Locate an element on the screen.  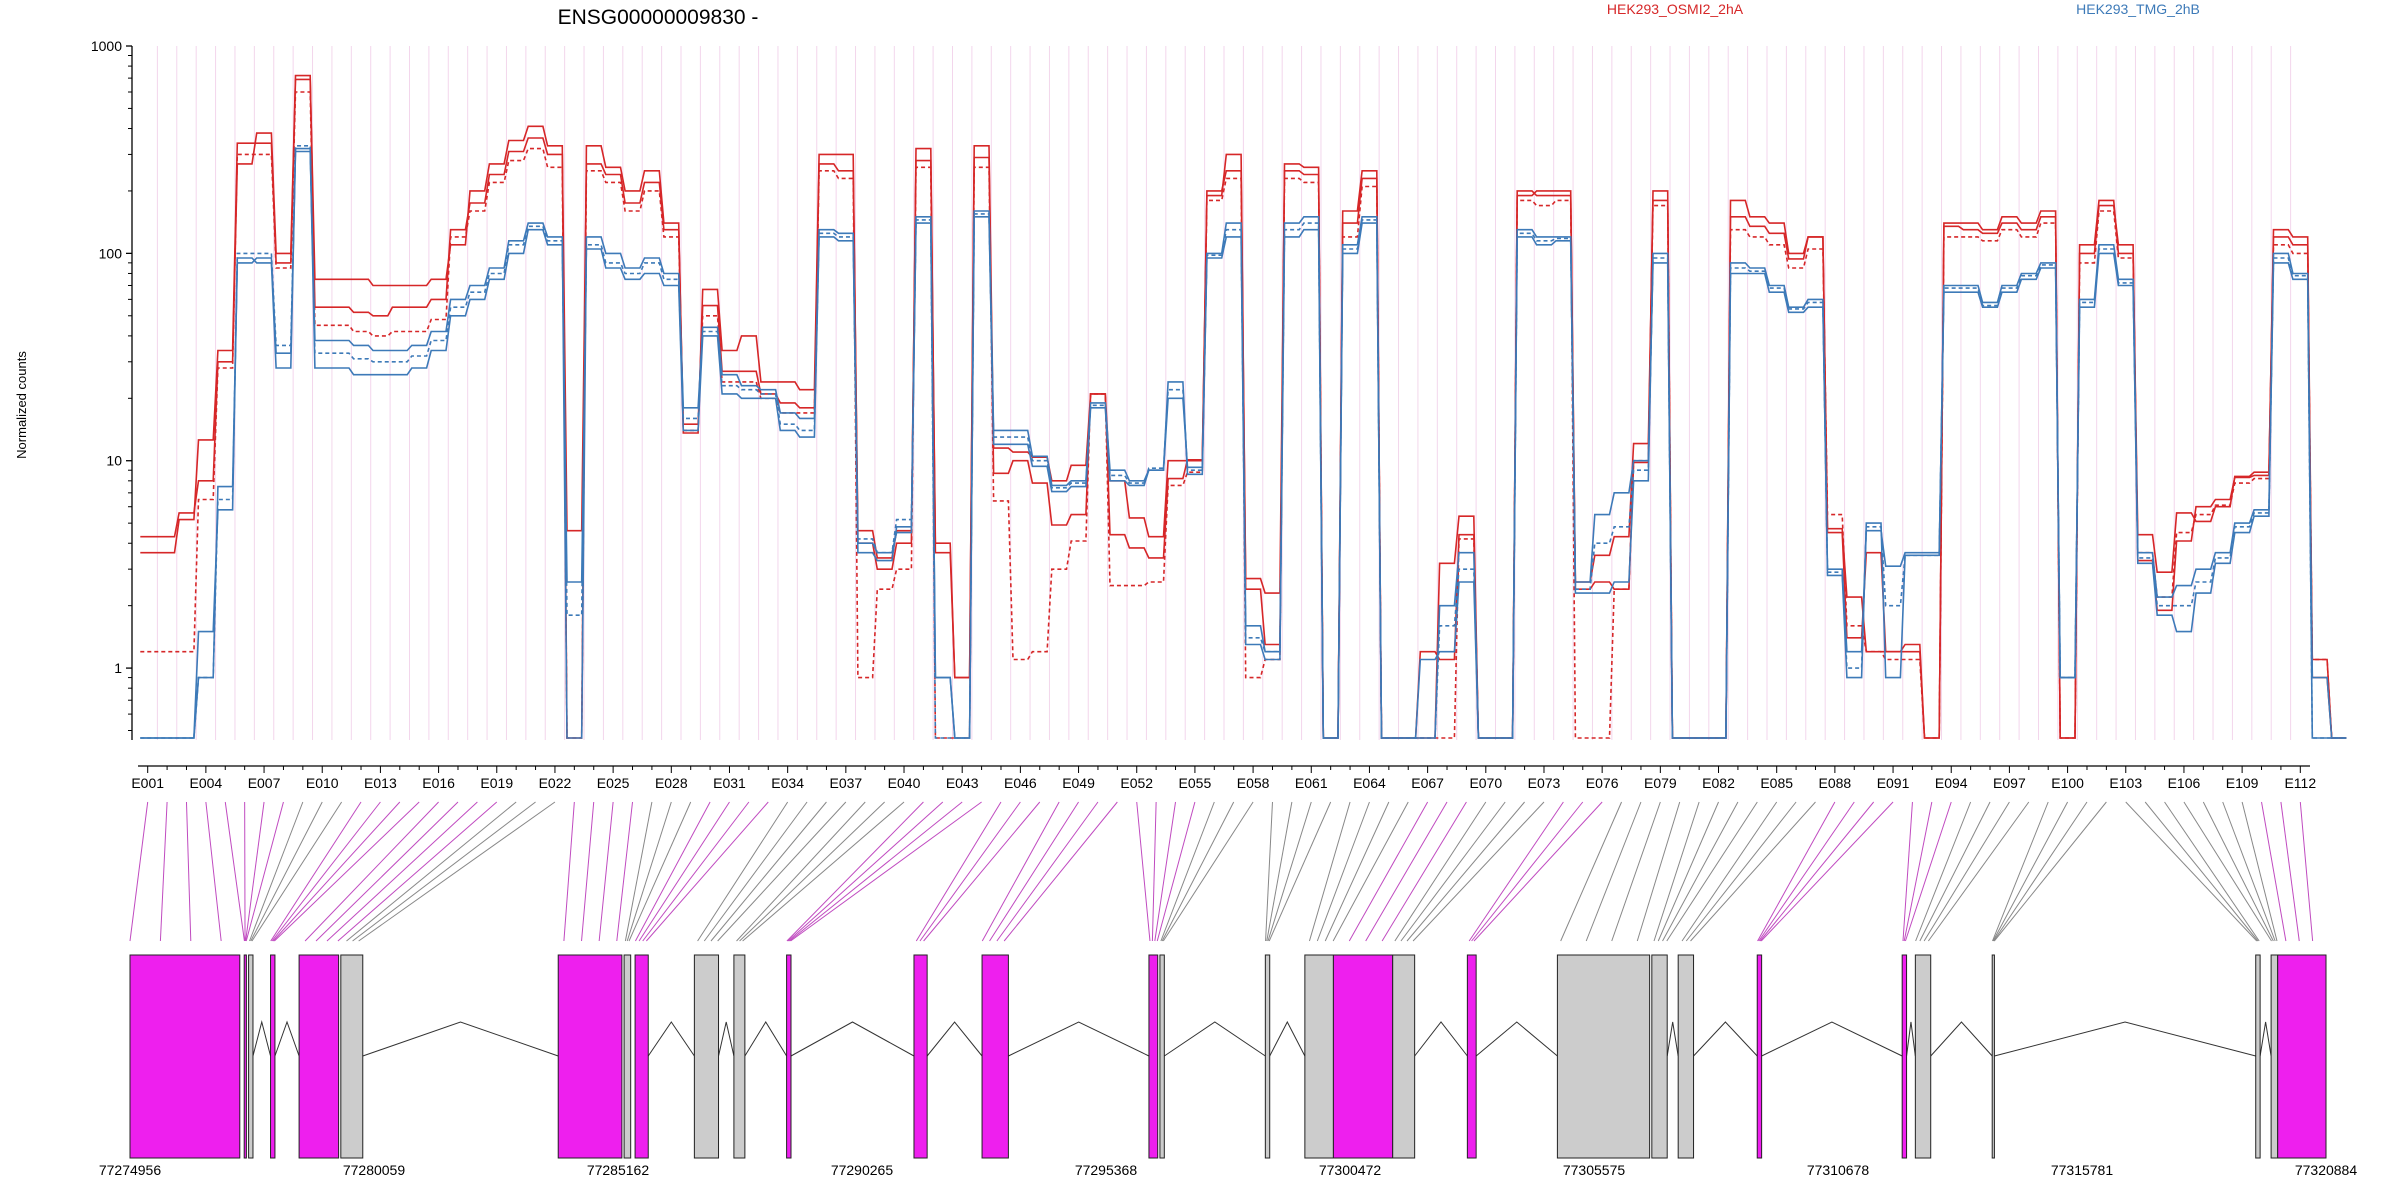
x-tick-label: E094 is located at coordinates (1951, 783).